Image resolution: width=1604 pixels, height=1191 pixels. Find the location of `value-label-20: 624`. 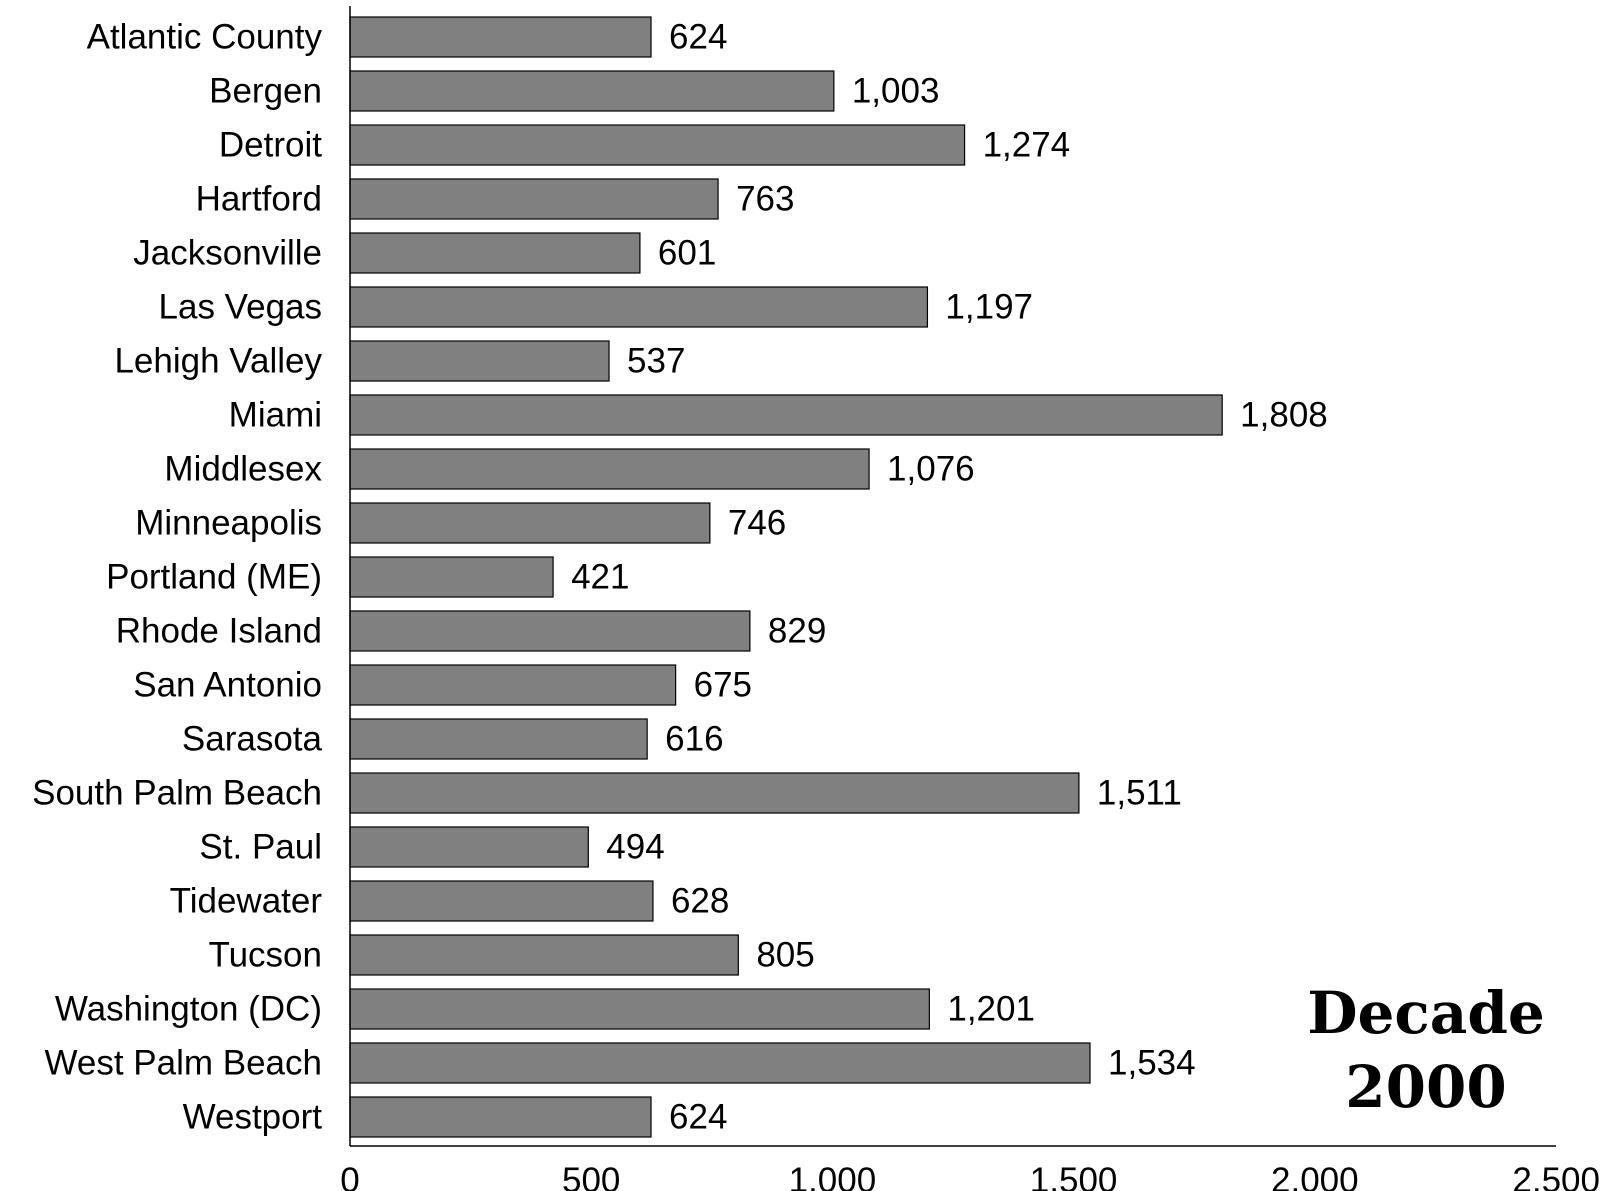

value-label-20: 624 is located at coordinates (698, 1117).